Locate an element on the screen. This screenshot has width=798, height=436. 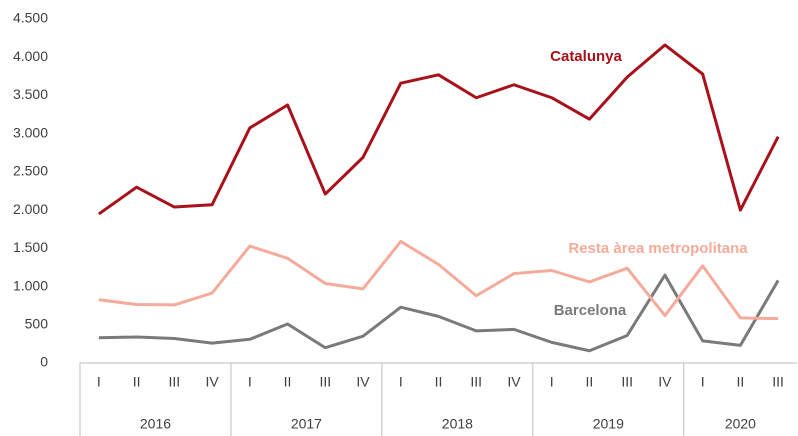
x-group-label: 2019 is located at coordinates (608, 424).